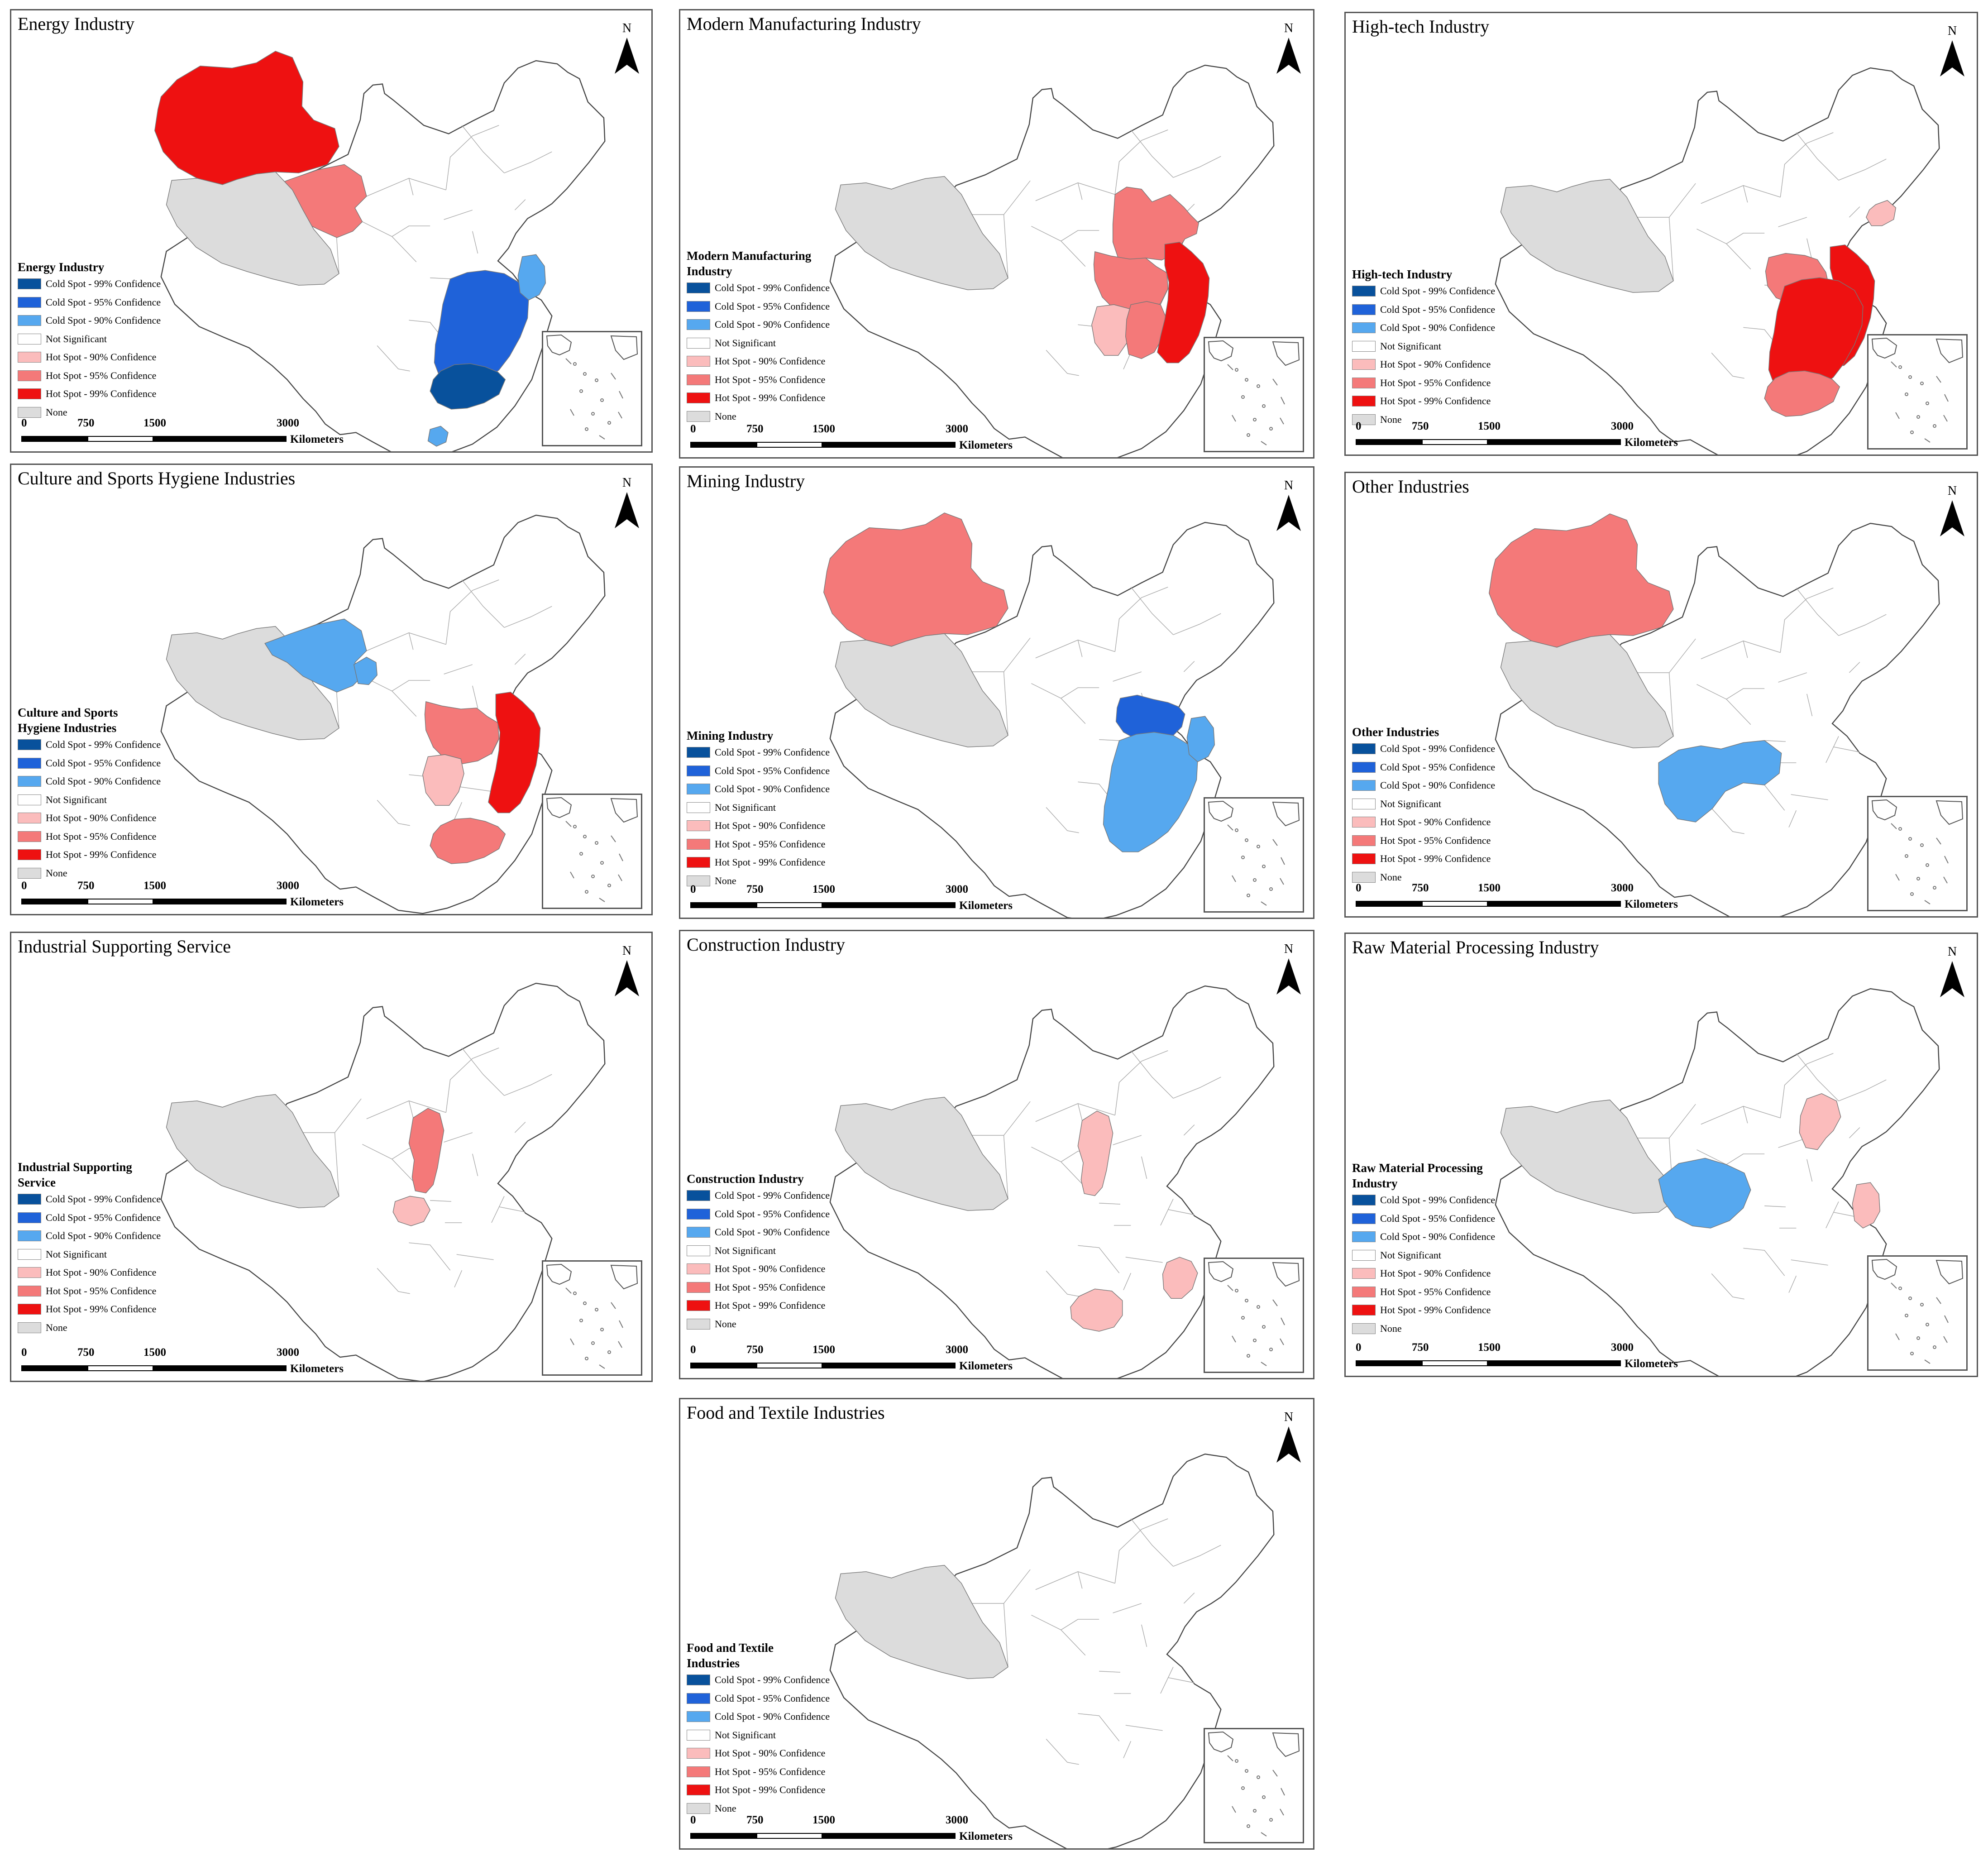  Describe the element at coordinates (1489, 1348) in the screenshot. I see `scale-tick: 1500` at that location.